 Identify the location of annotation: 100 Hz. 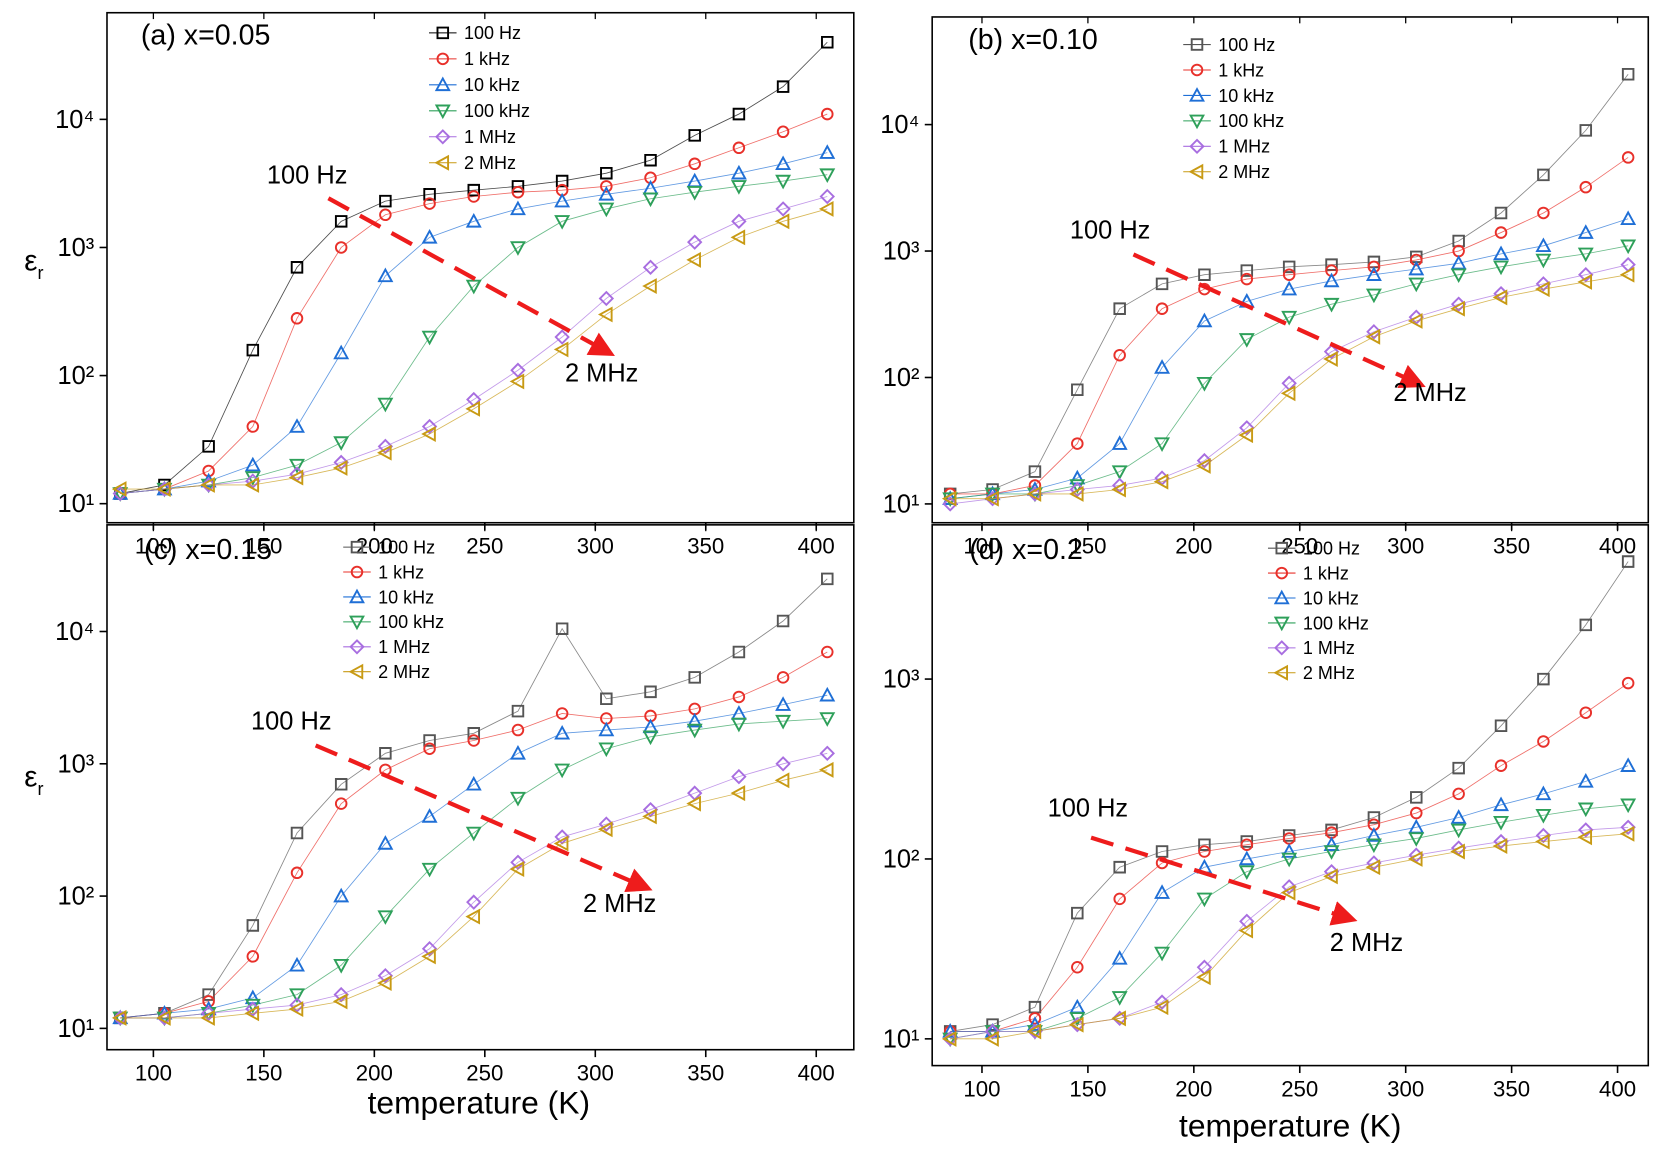
(1110, 231).